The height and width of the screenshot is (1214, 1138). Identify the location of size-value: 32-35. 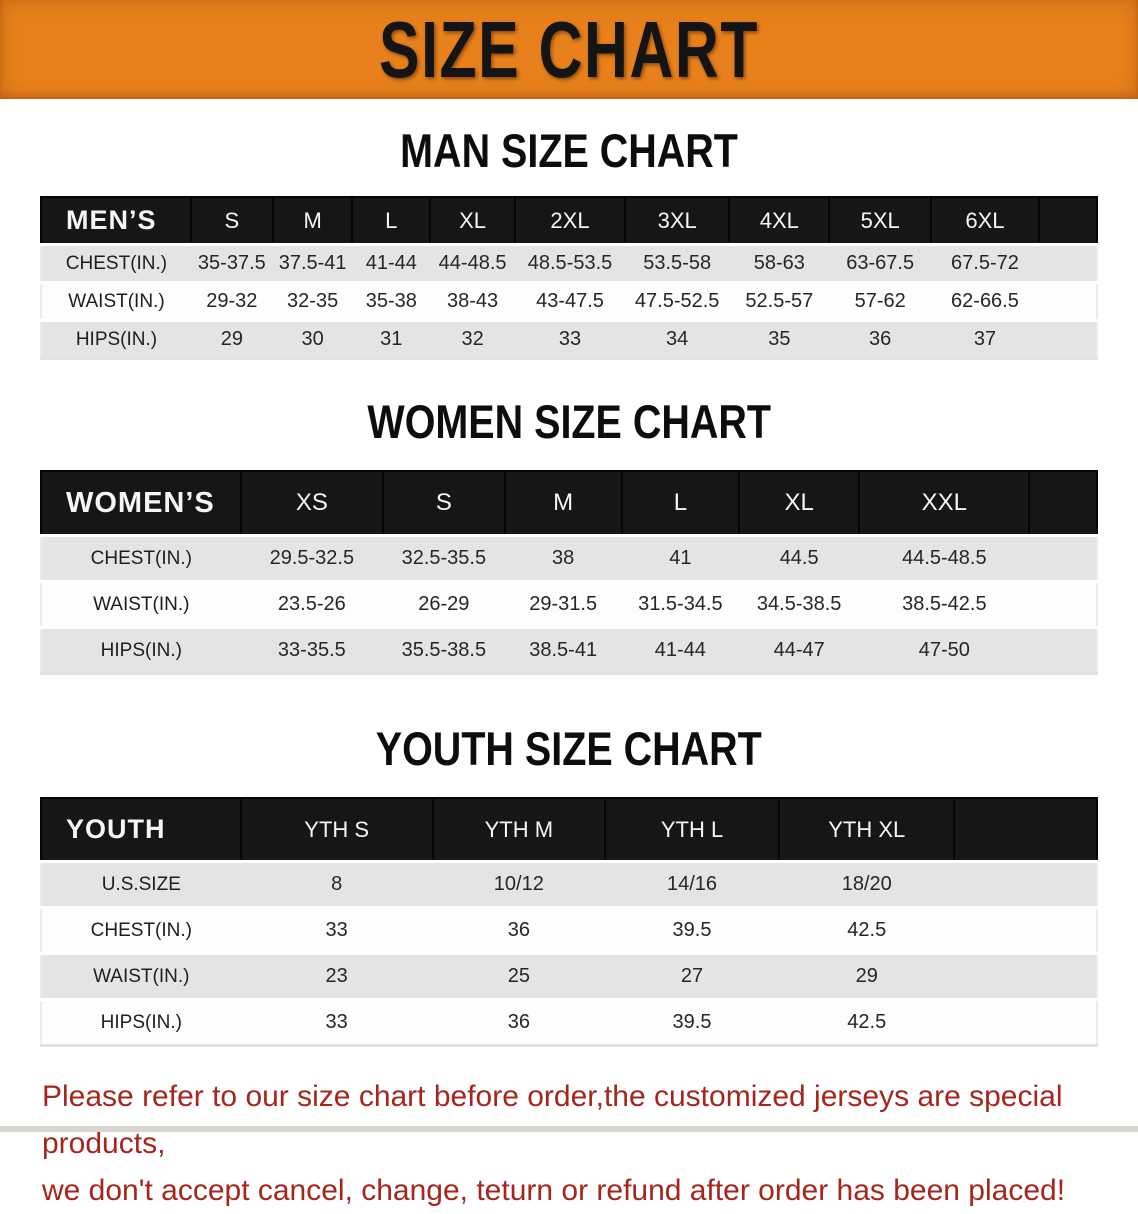
(312, 301).